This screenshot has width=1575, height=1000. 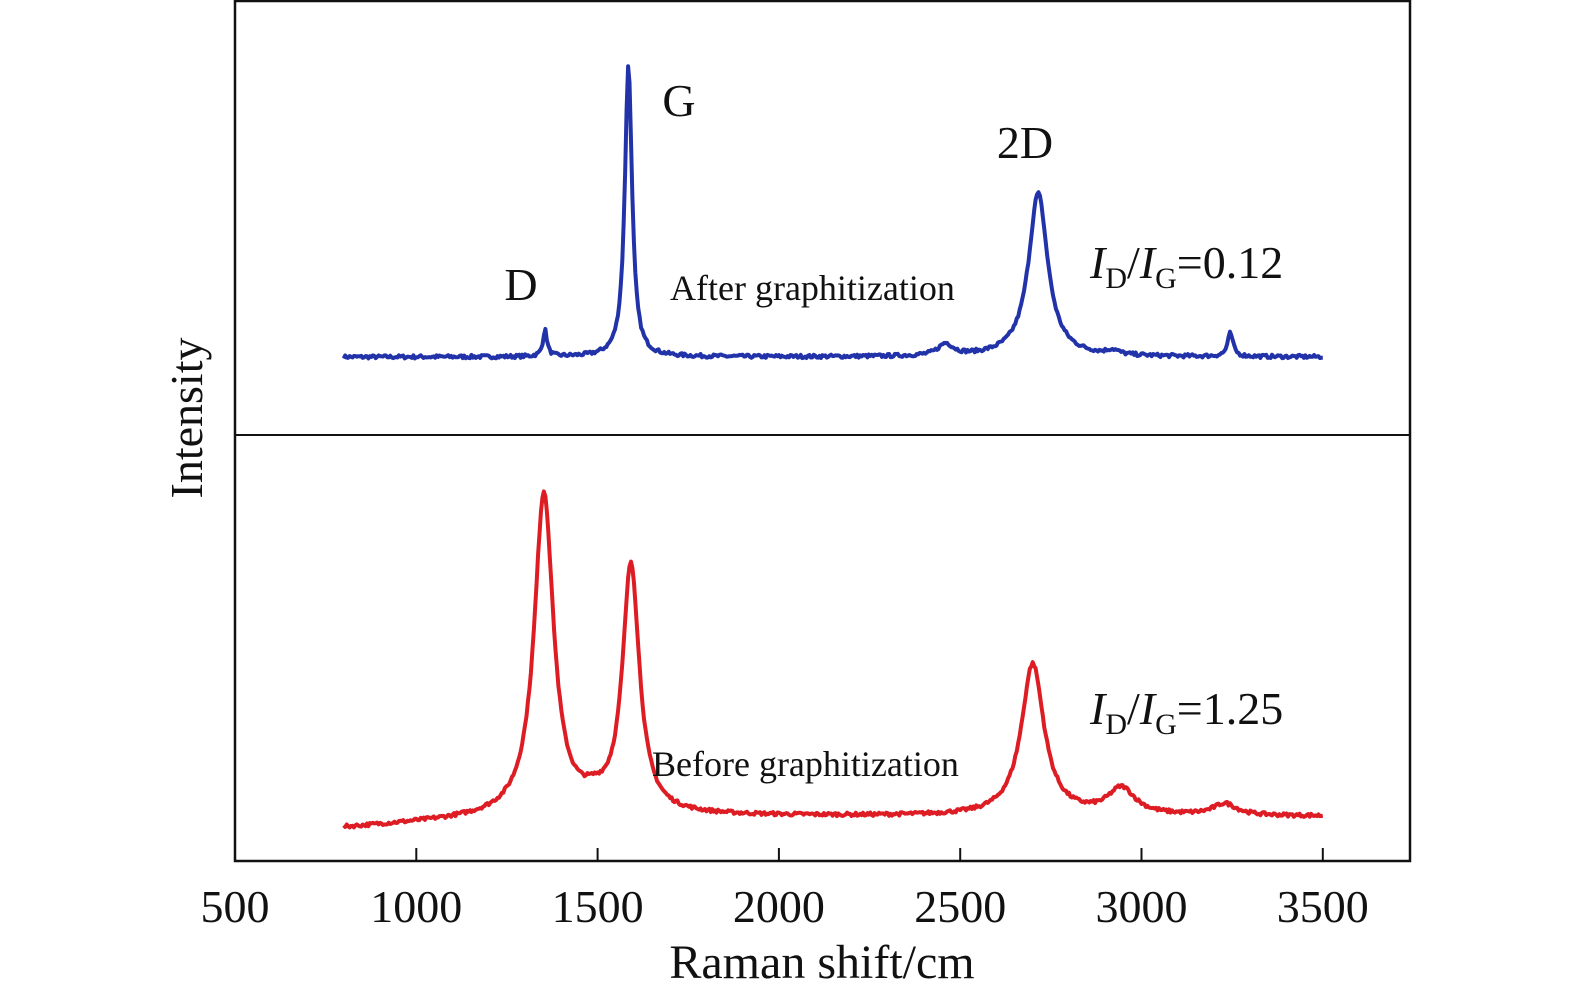 I want to click on x-tick-label: 500, so click(x=235, y=906).